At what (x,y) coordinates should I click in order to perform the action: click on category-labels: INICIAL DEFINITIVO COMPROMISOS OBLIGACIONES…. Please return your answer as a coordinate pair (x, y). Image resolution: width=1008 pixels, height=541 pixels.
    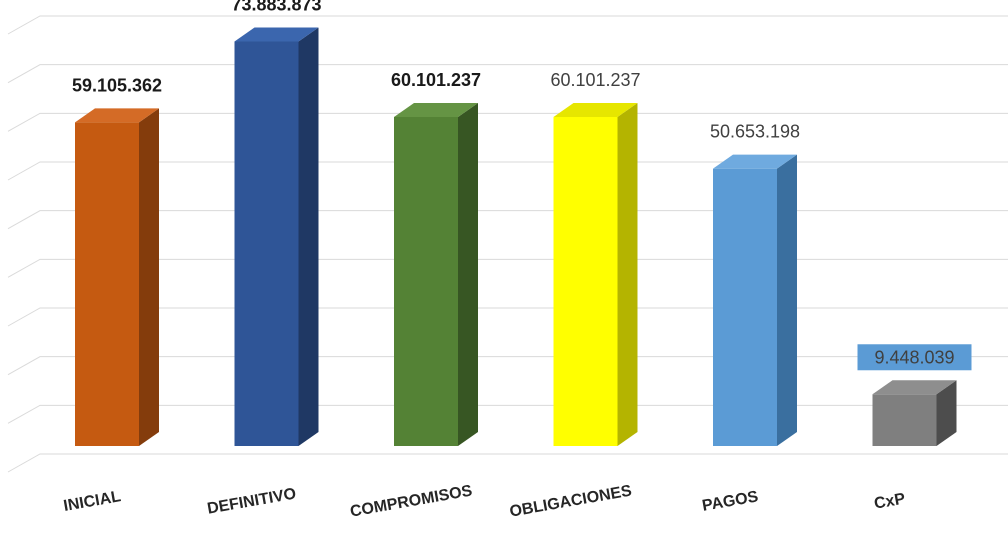
    Looking at the image, I should click on (484, 501).